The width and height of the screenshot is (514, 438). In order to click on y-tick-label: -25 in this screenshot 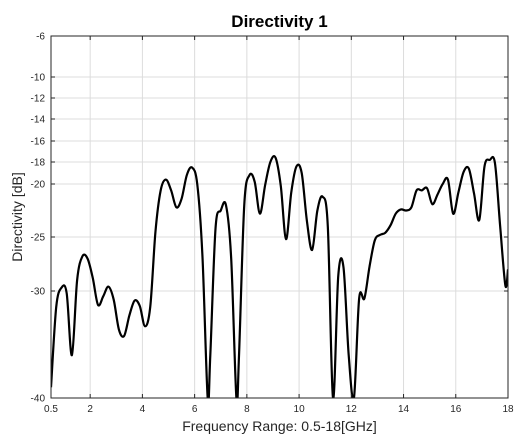, I will do `click(38, 238)`.